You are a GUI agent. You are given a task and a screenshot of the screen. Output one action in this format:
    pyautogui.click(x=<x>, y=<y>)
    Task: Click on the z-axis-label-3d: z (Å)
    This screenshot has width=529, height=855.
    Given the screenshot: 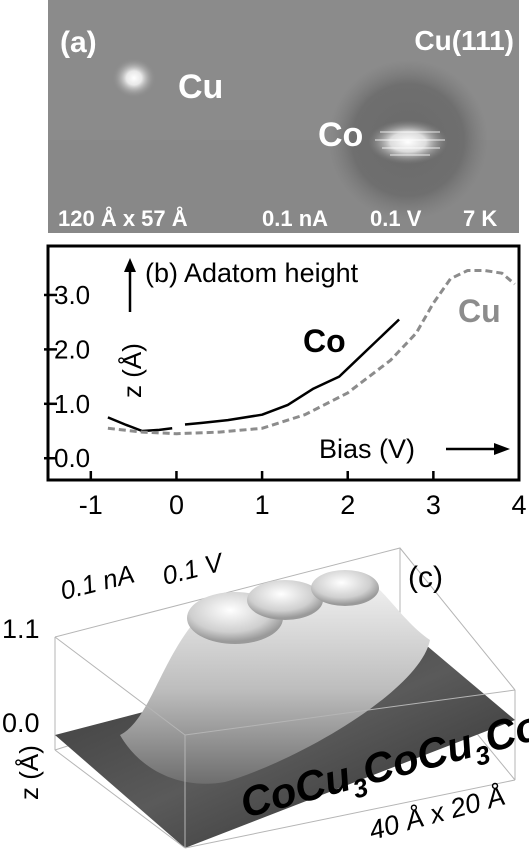 What is the action you would take?
    pyautogui.click(x=29, y=772)
    